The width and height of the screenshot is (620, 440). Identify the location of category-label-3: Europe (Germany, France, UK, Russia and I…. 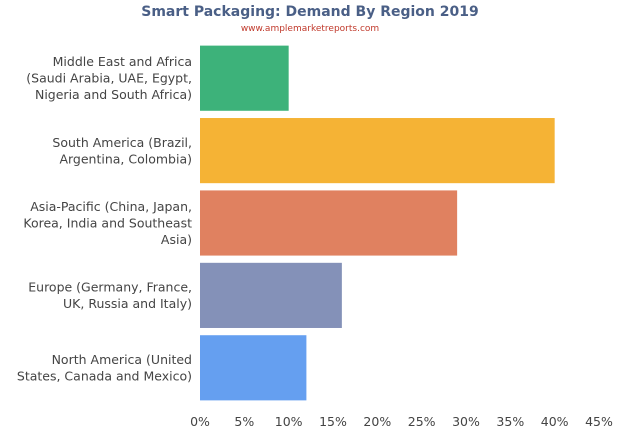
(110, 296).